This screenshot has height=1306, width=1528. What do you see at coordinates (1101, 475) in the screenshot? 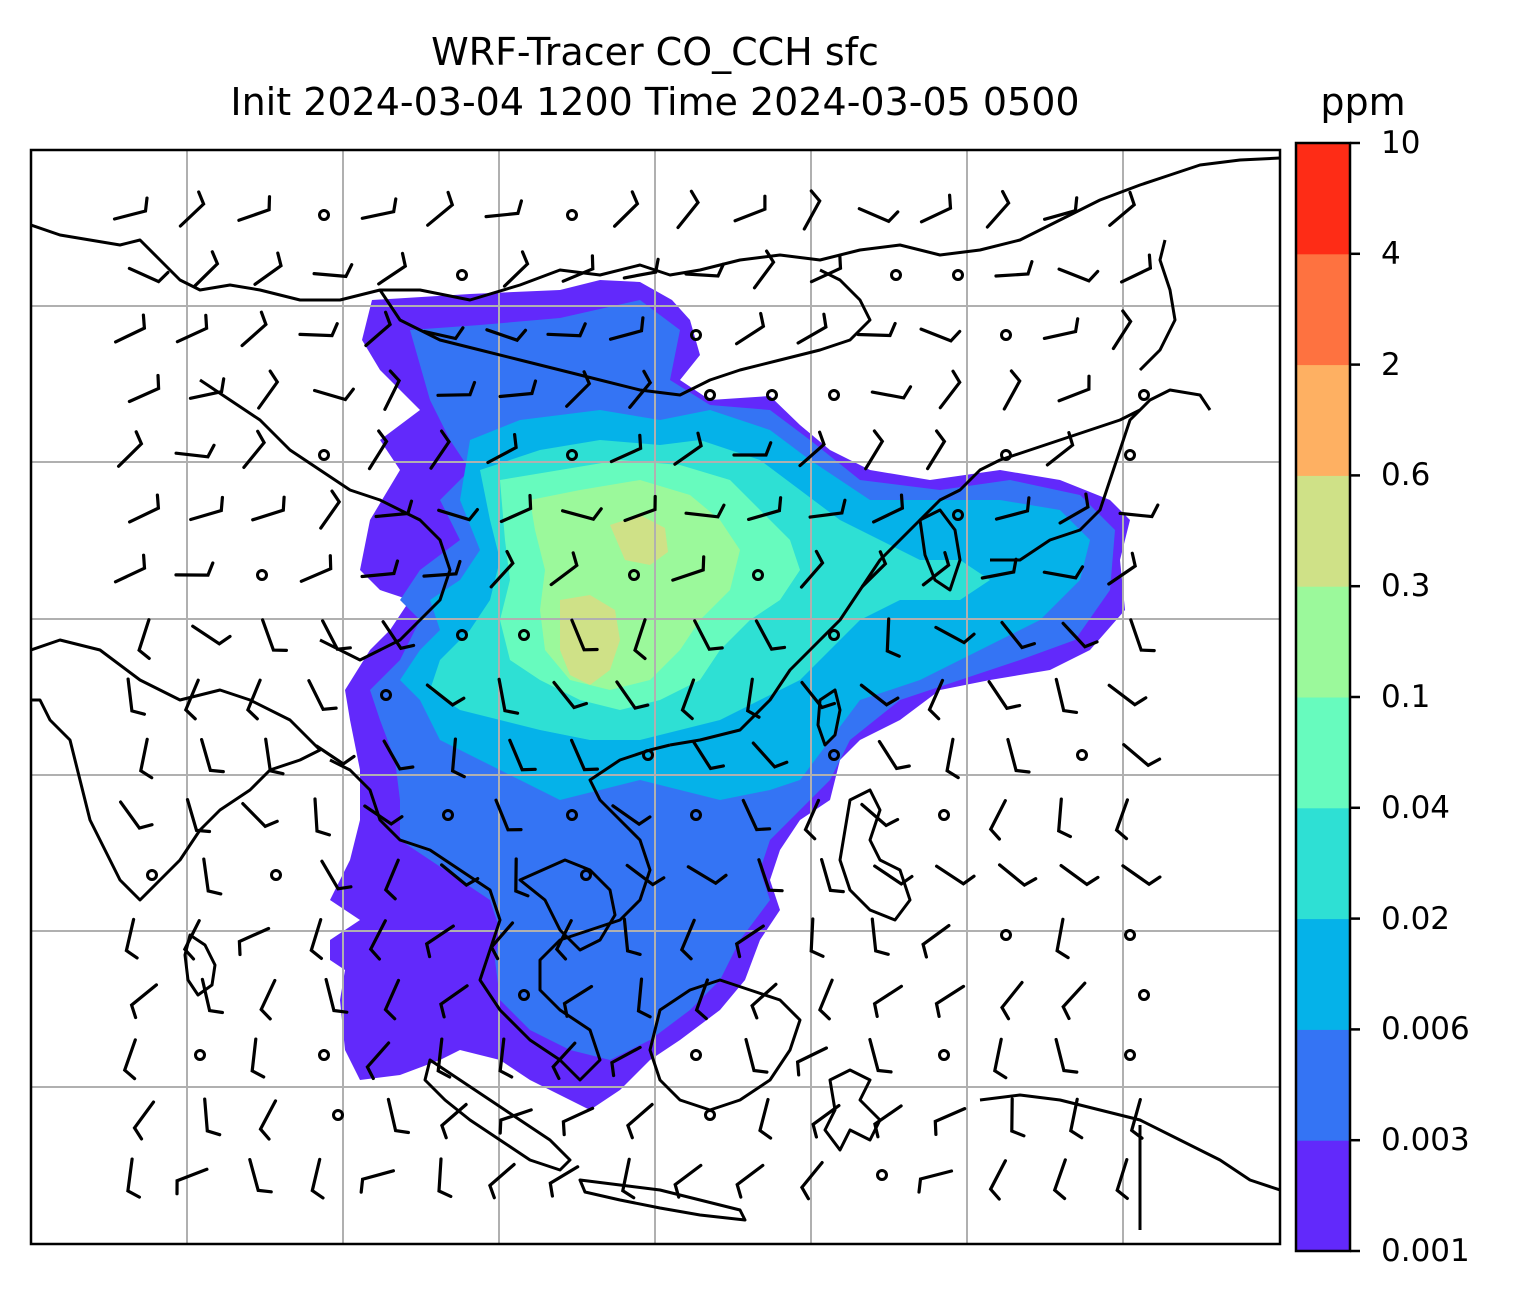
I see `coast-japan` at bounding box center [1101, 475].